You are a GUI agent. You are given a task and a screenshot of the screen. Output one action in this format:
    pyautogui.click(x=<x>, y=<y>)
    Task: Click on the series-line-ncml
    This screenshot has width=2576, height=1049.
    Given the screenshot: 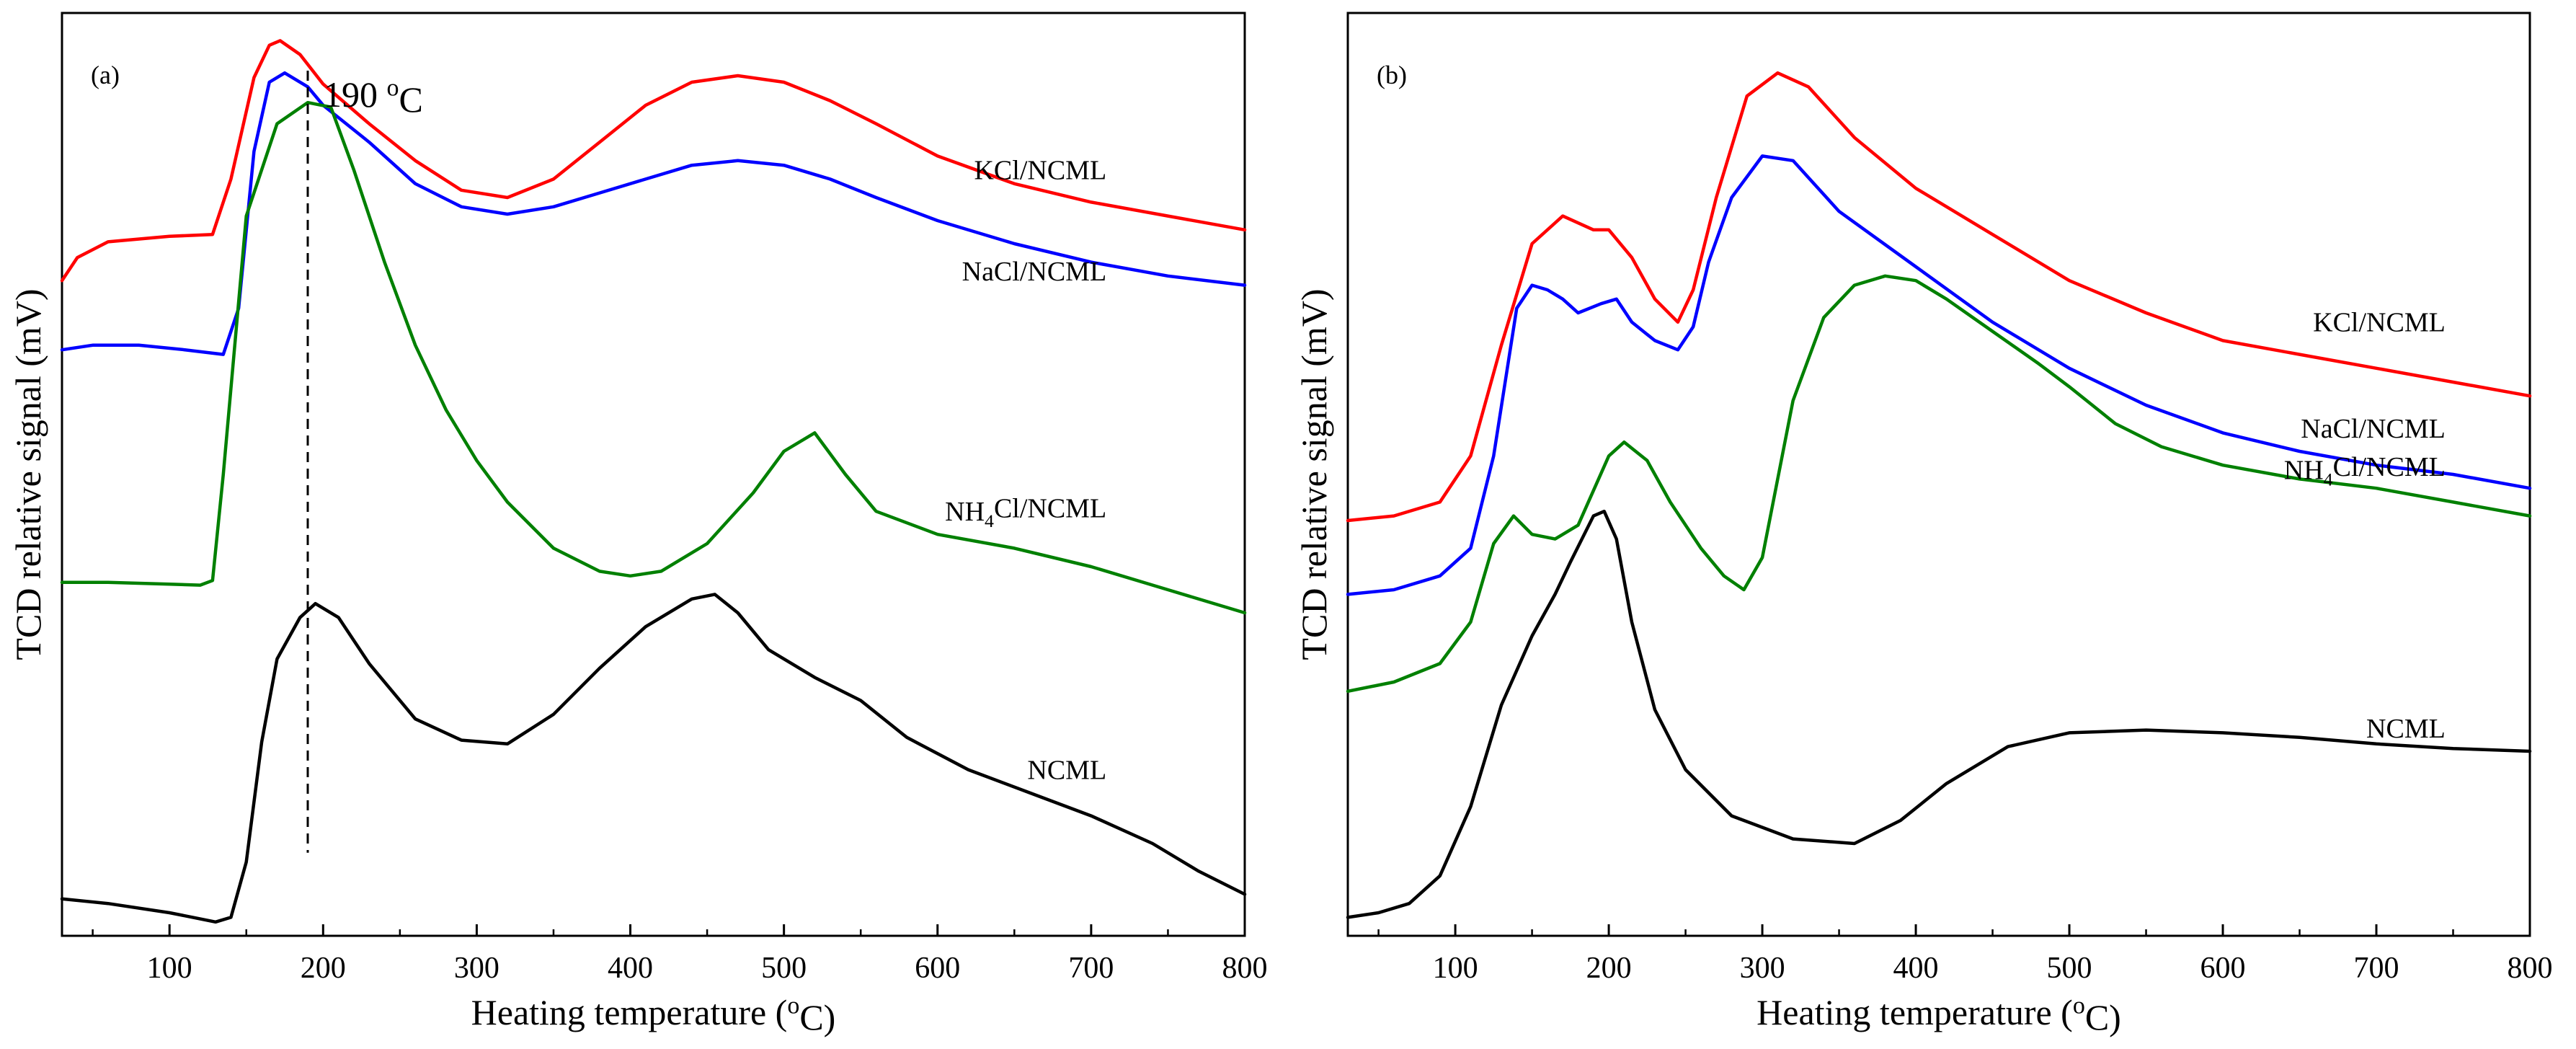 What is the action you would take?
    pyautogui.click(x=653, y=758)
    